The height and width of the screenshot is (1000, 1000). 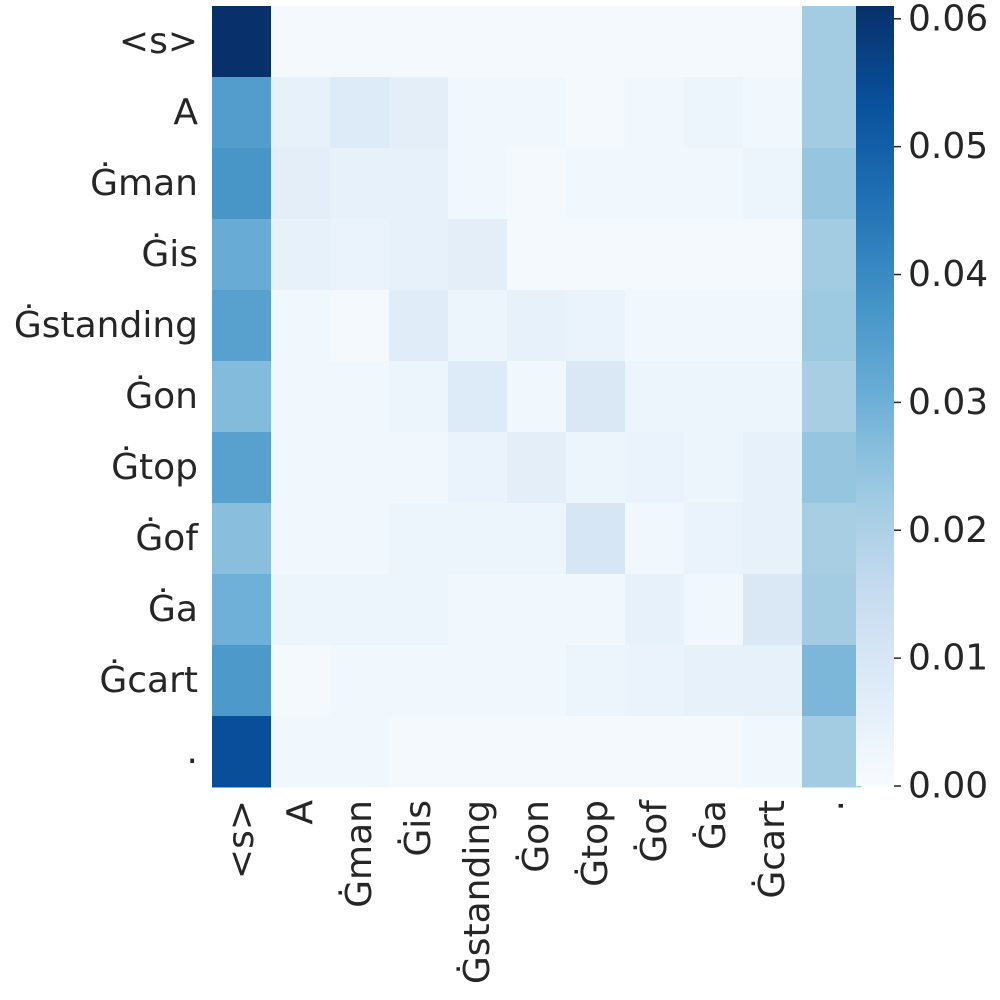 What do you see at coordinates (106, 396) in the screenshot?
I see `y-axis-tick-labels: <s> A Ġman Ġis Ġstanding Ġon Ġtop Ġof Ġa Ġcart.` at bounding box center [106, 396].